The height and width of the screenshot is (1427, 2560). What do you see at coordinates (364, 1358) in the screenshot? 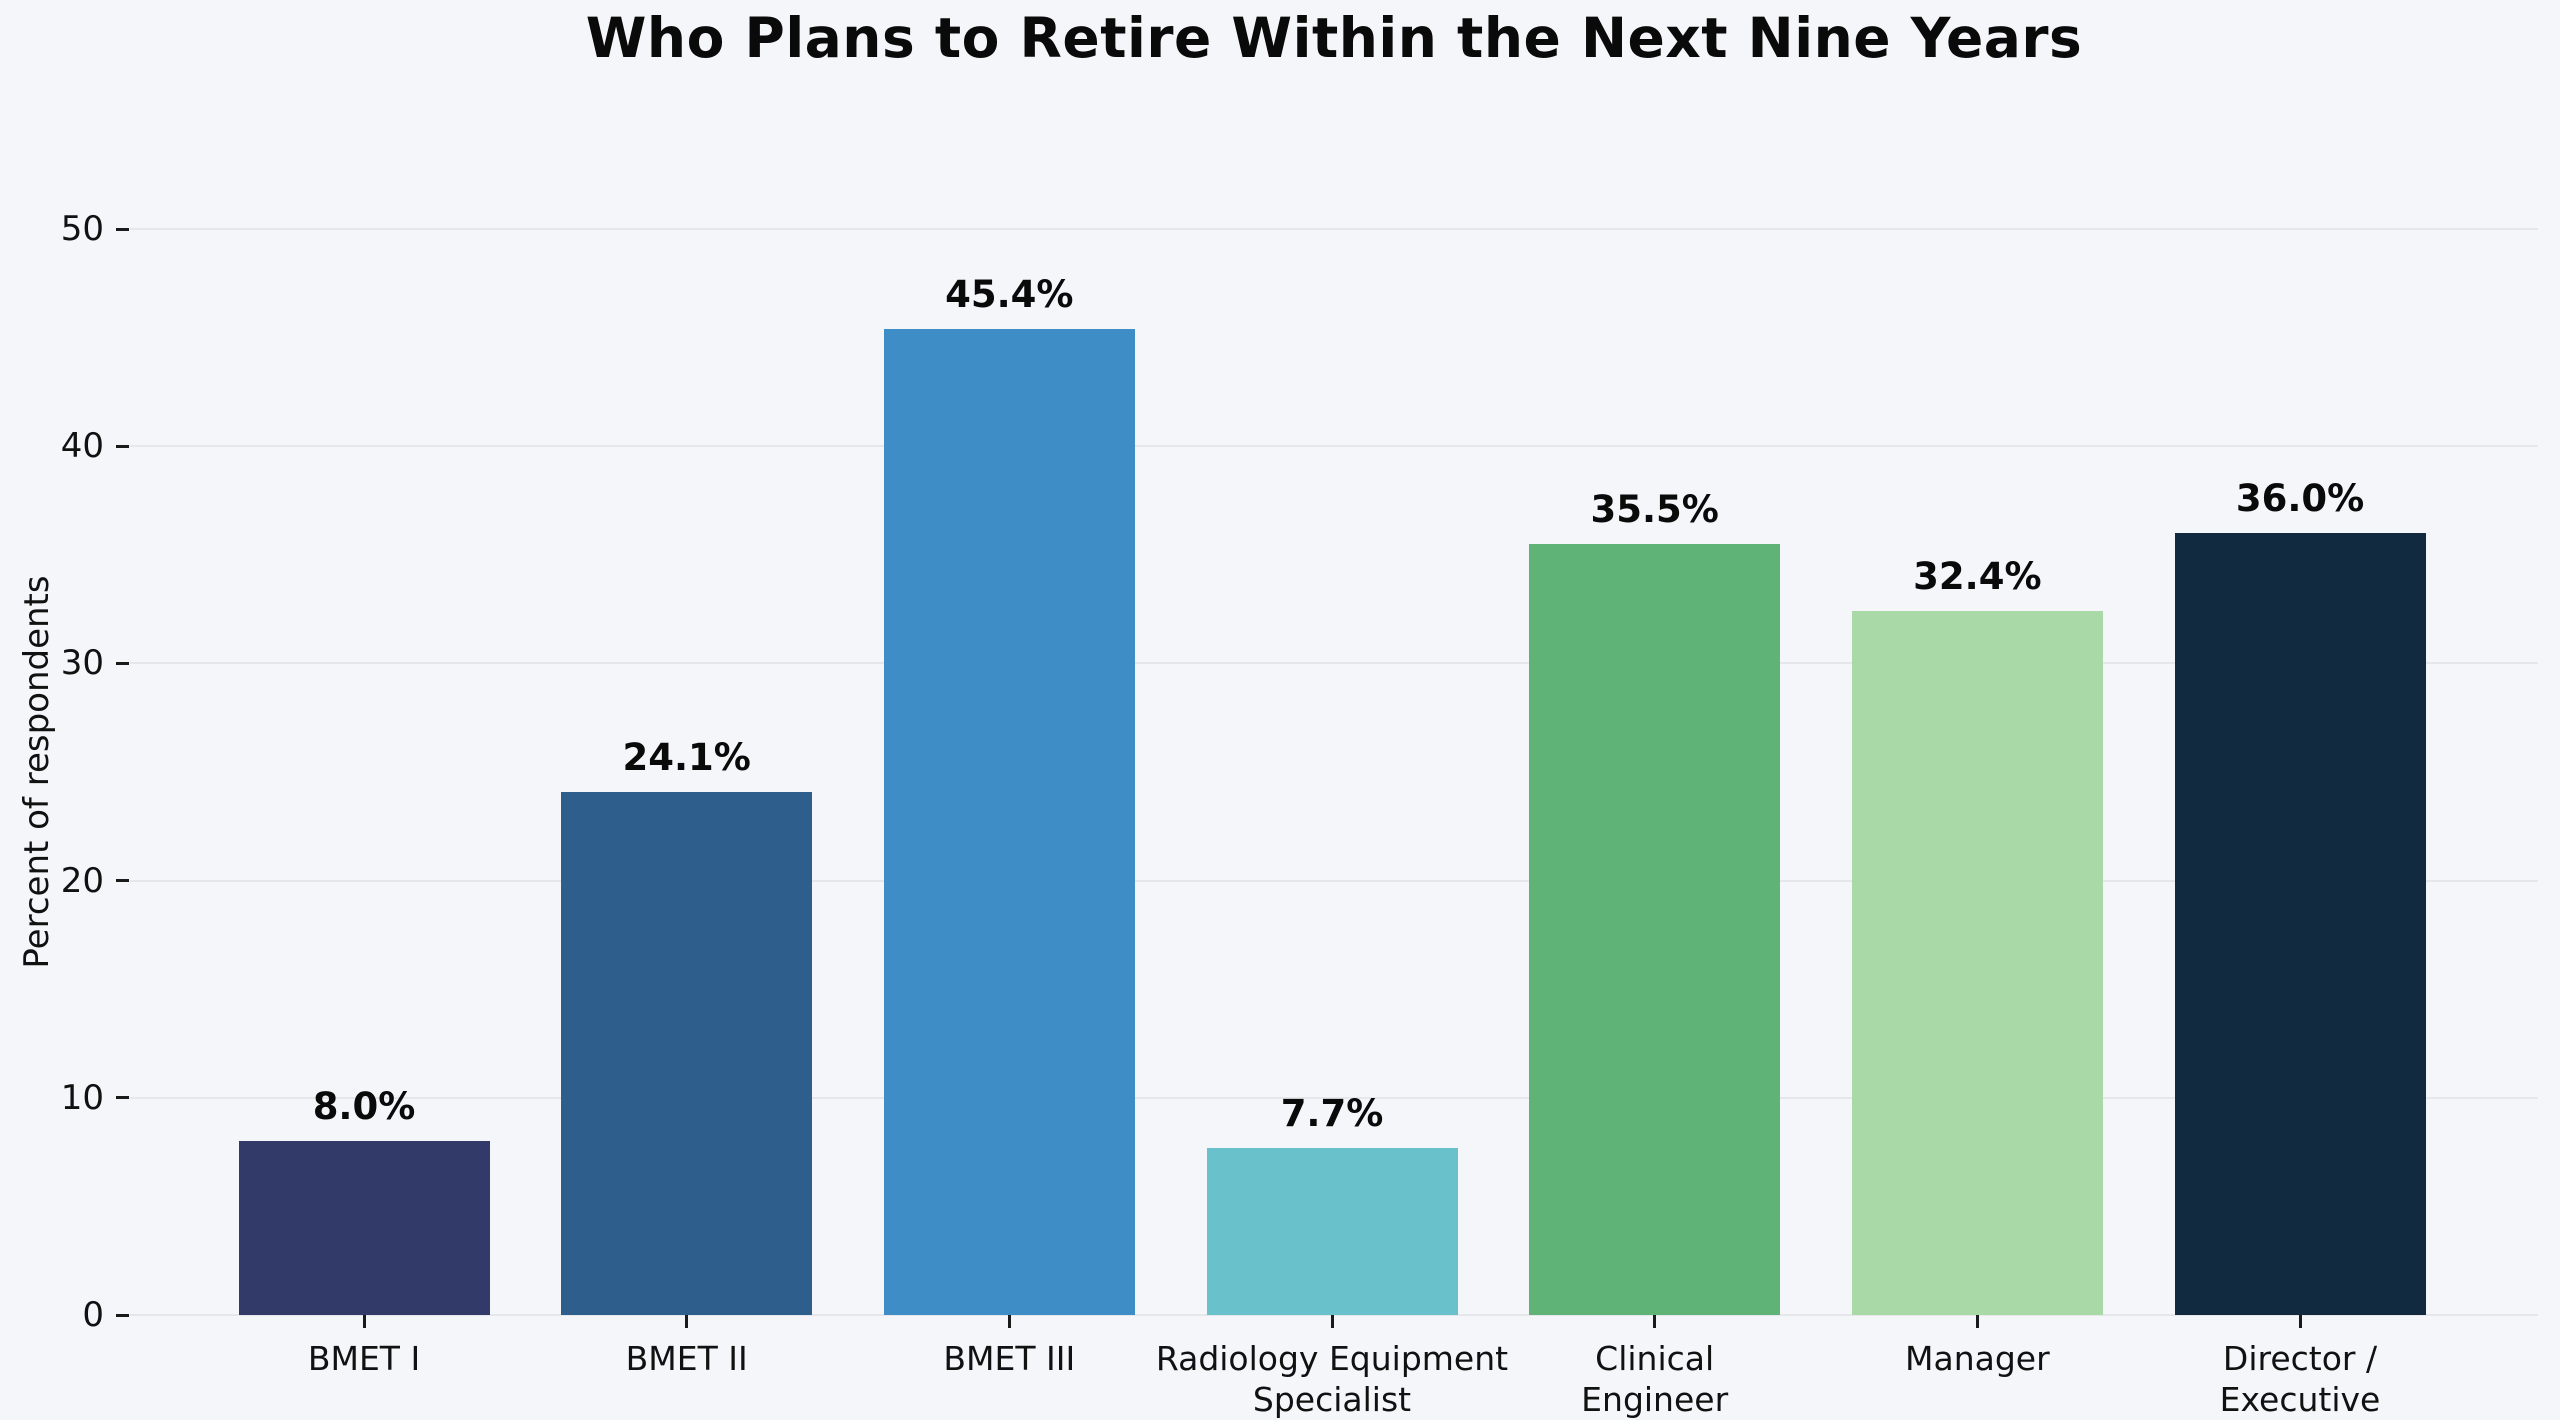
I see `x-tick-label-bmet-i: BMET I` at bounding box center [364, 1358].